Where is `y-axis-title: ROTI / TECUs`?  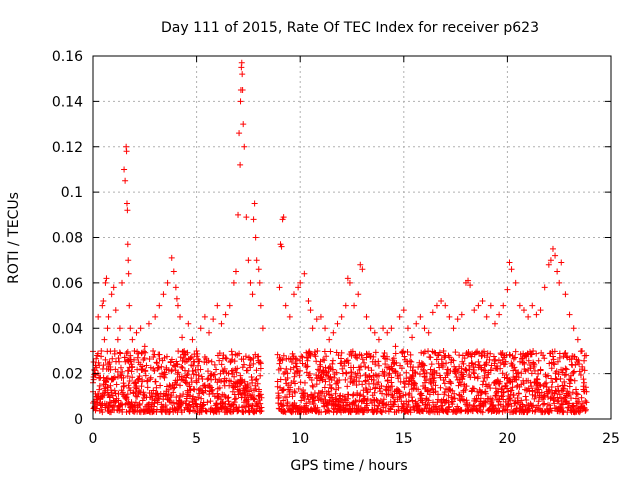 y-axis-title: ROTI / TECUs is located at coordinates (14, 238).